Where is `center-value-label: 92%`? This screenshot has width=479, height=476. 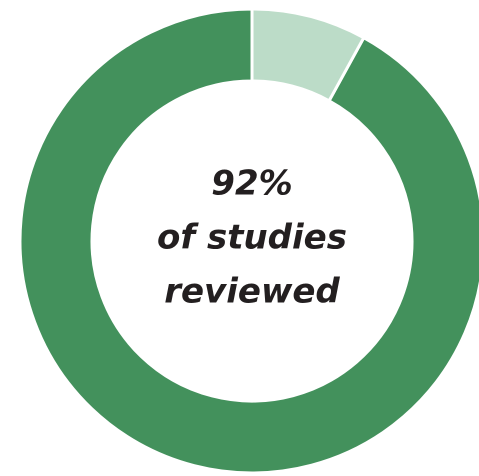
center-value-label: 92% is located at coordinates (251, 184).